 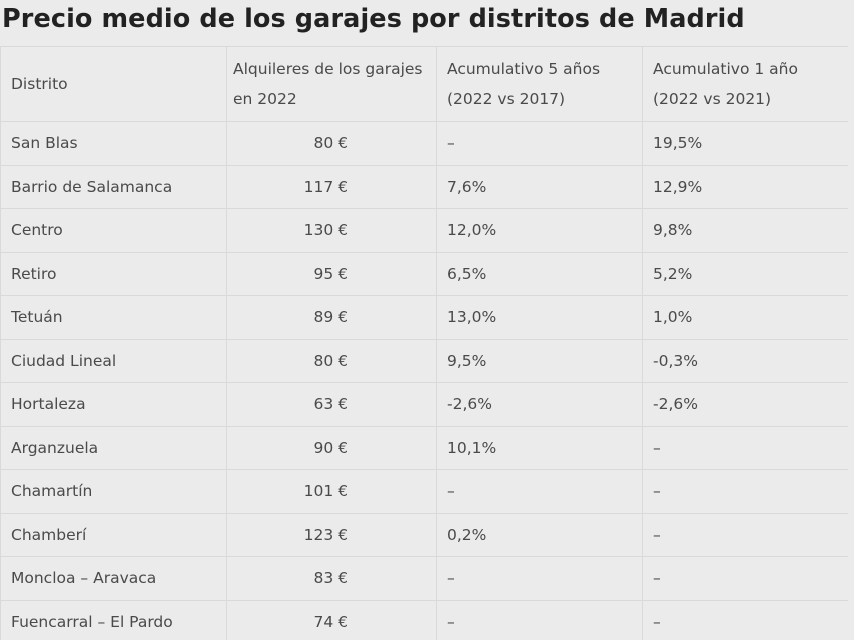 What do you see at coordinates (113, 404) in the screenshot?
I see `cell-district: Hortaleza` at bounding box center [113, 404].